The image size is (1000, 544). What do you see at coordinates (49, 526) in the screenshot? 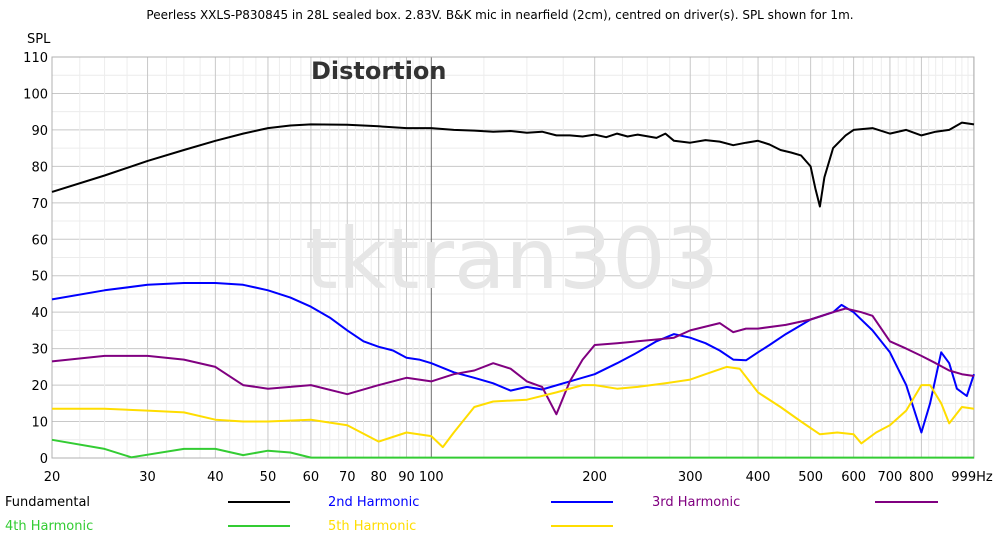
I see `legend-label: 4th Harmonic` at bounding box center [49, 526].